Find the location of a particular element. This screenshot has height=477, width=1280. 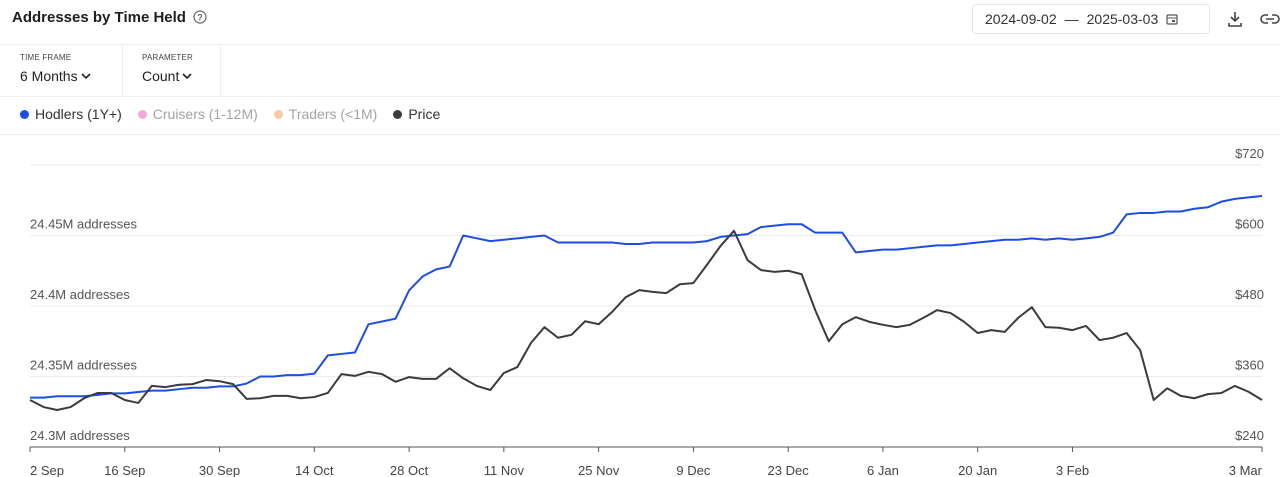

x-tick-label: 30 Sep is located at coordinates (219, 470).